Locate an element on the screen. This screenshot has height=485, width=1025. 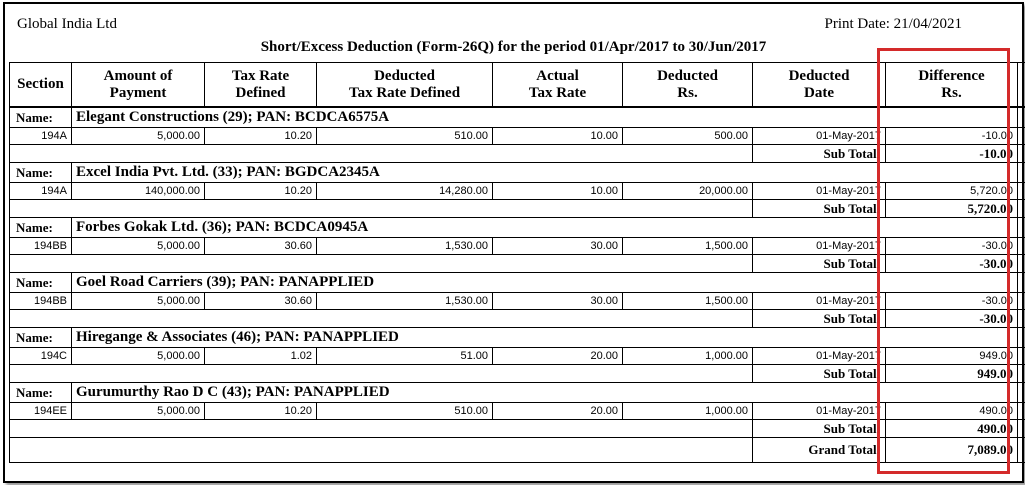
cell-deducted-rs: 20,000.00 is located at coordinates (687, 191).